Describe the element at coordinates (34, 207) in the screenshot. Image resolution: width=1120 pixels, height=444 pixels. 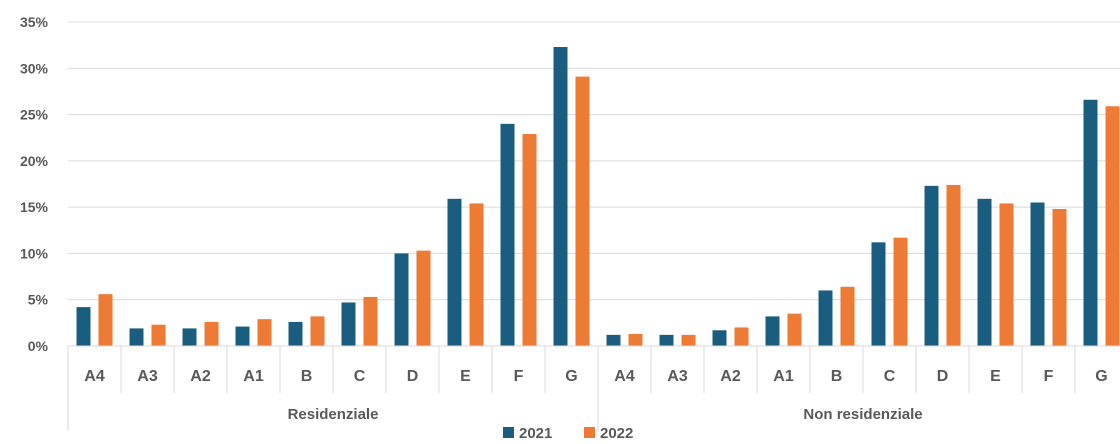
I see `y-tick-label: 15%` at that location.